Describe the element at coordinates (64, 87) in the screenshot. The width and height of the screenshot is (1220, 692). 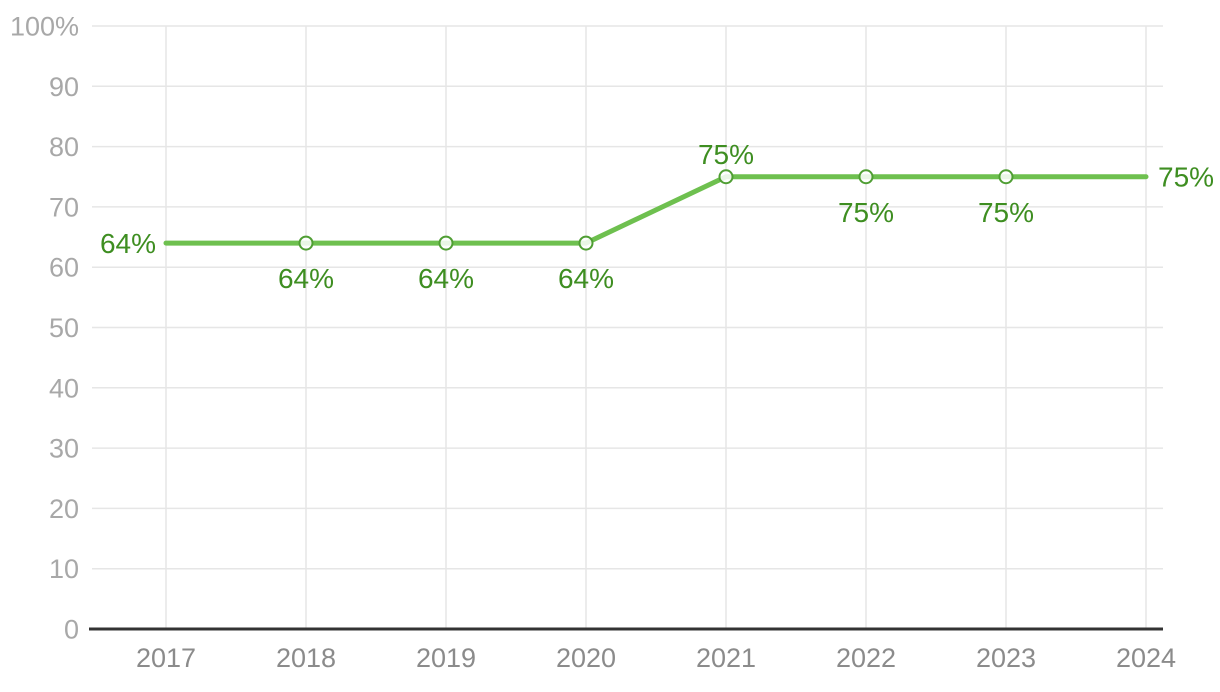
I see `y-tick-label: 90` at that location.